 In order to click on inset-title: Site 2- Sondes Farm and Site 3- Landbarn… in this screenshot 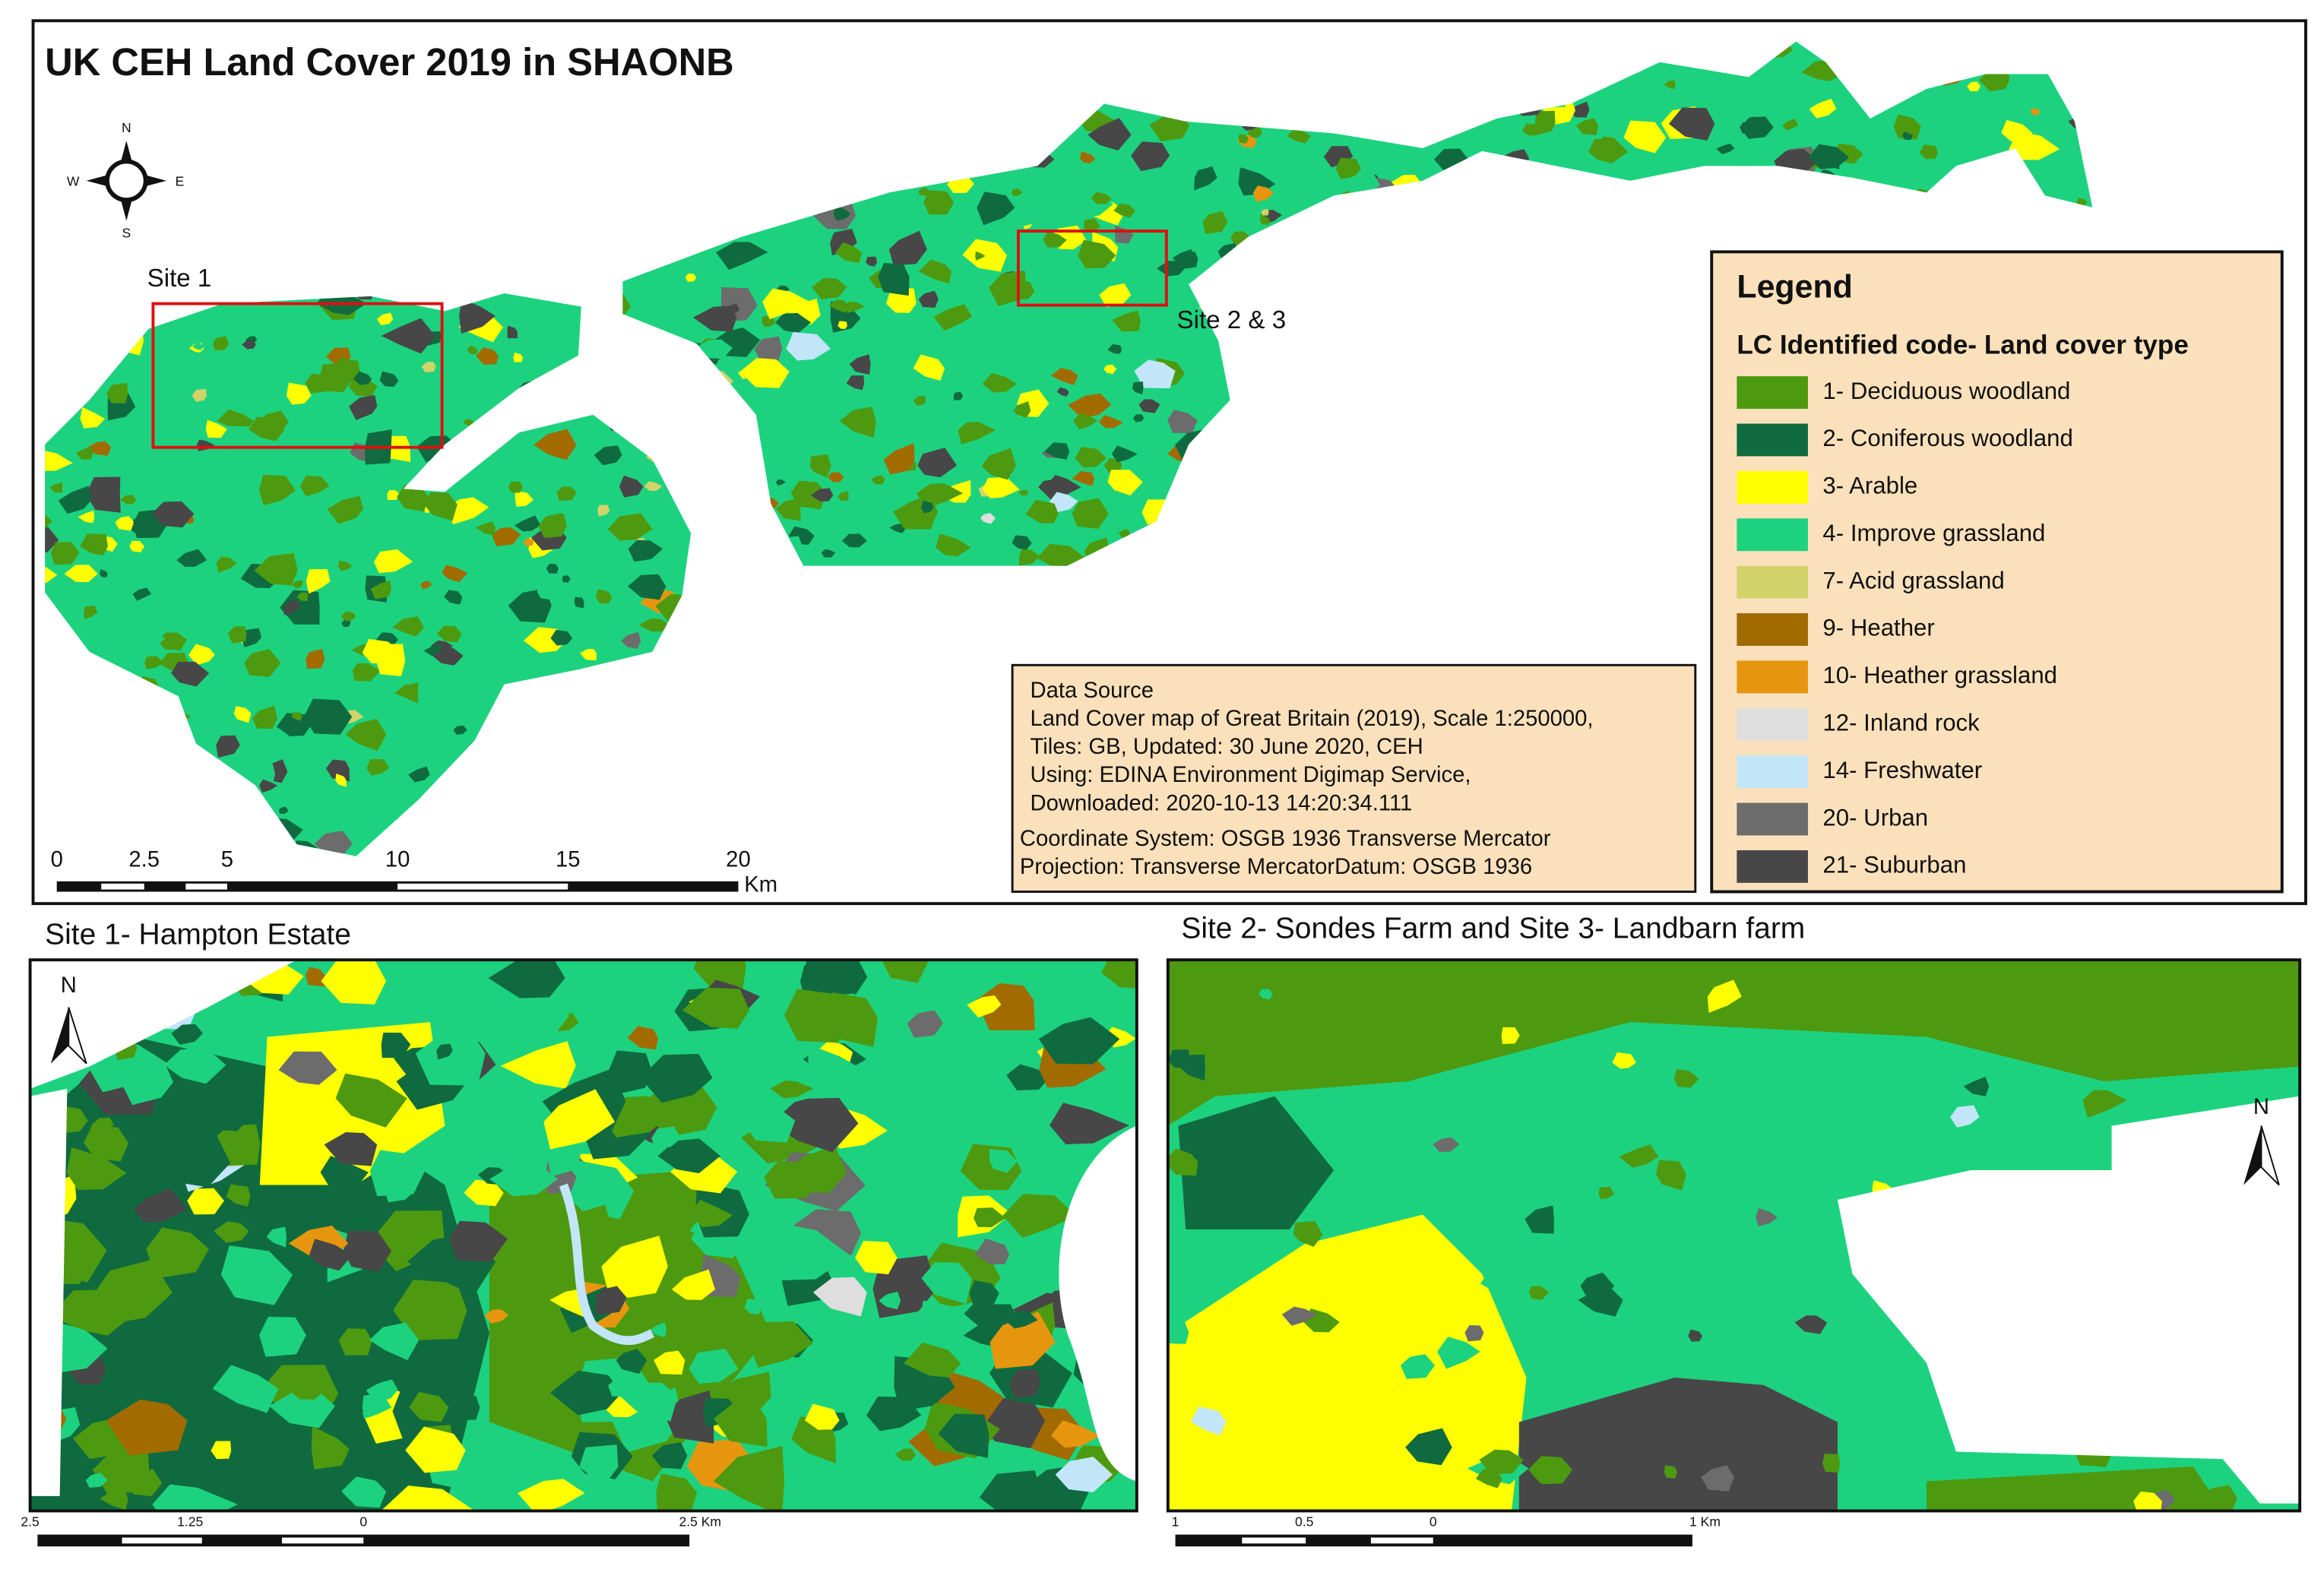, I will do `click(1493, 929)`.